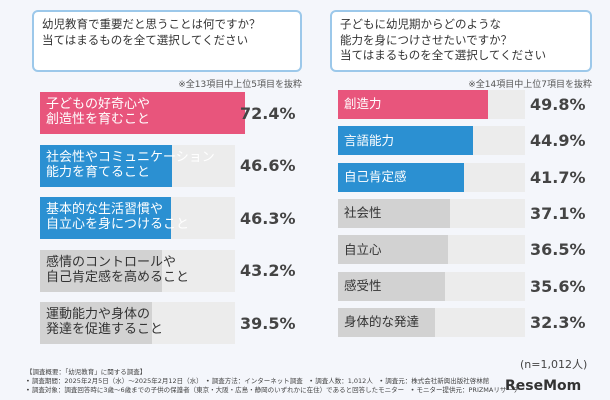  I want to click on bar-label: 基本的な生活習慣や 自立心を身につけること, so click(118, 217).